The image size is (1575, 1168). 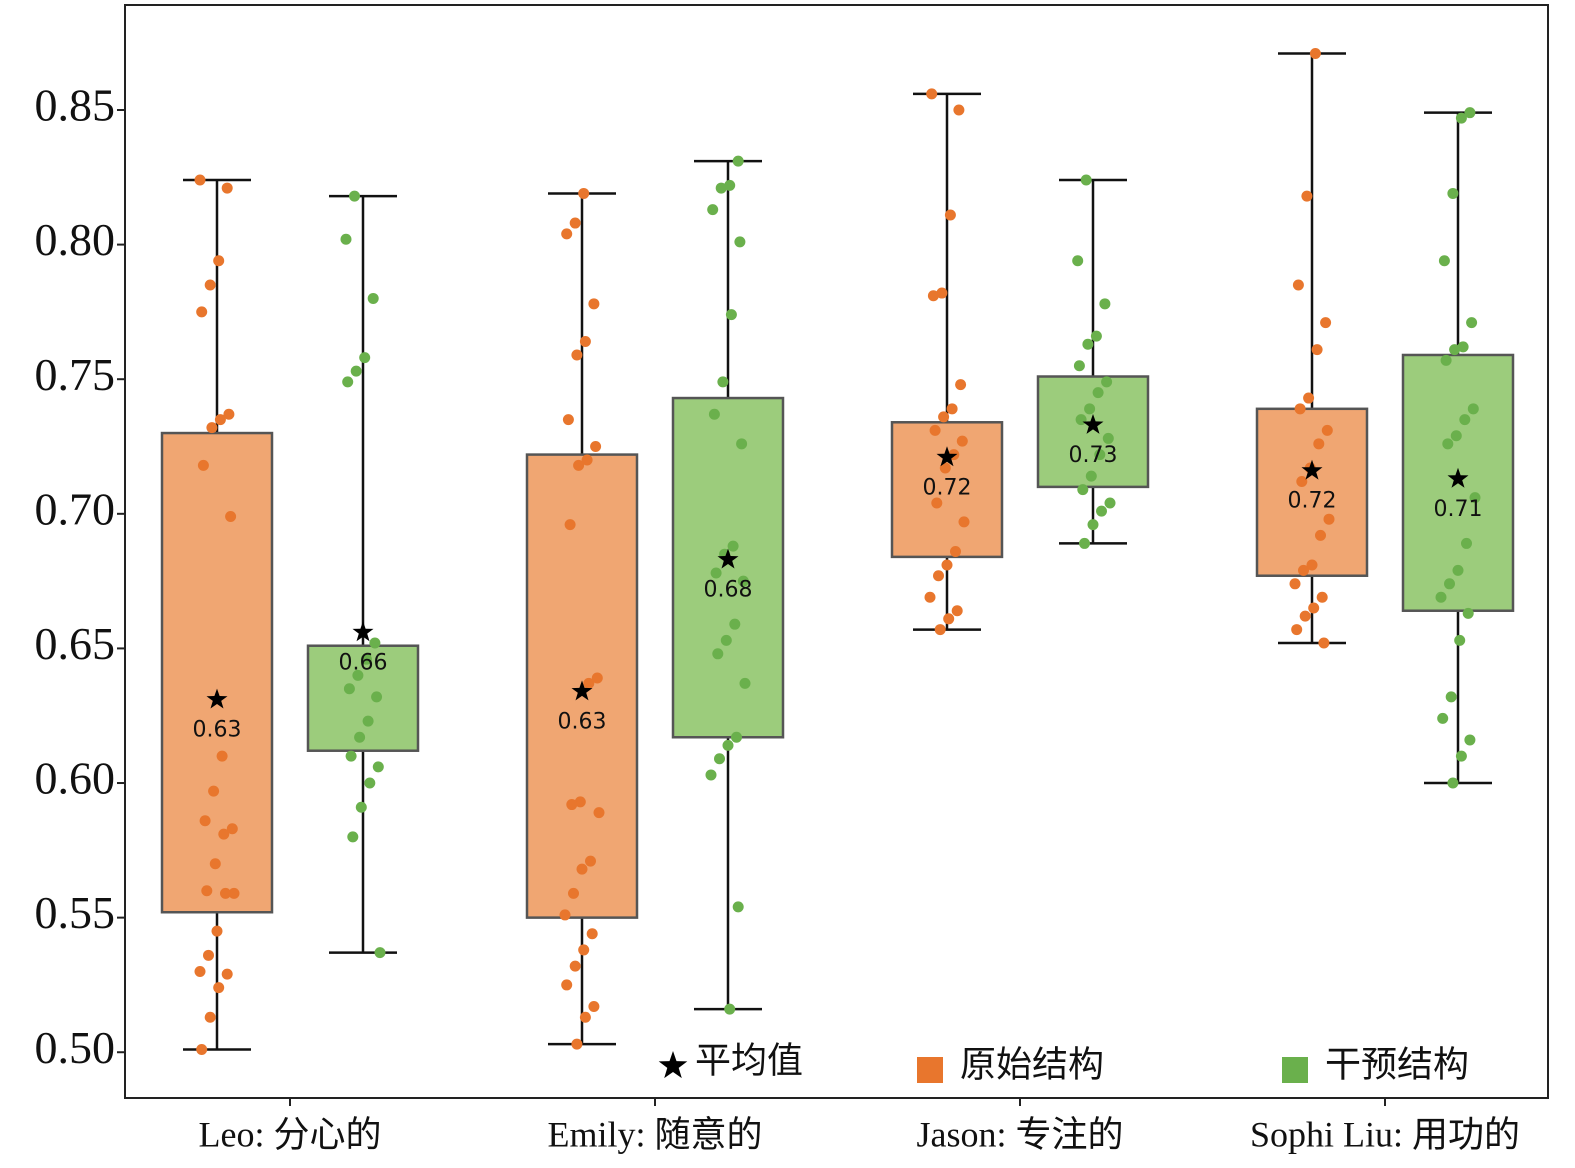 What do you see at coordinates (290, 1134) in the screenshot?
I see `x-tick-label: Leo: 分心的` at bounding box center [290, 1134].